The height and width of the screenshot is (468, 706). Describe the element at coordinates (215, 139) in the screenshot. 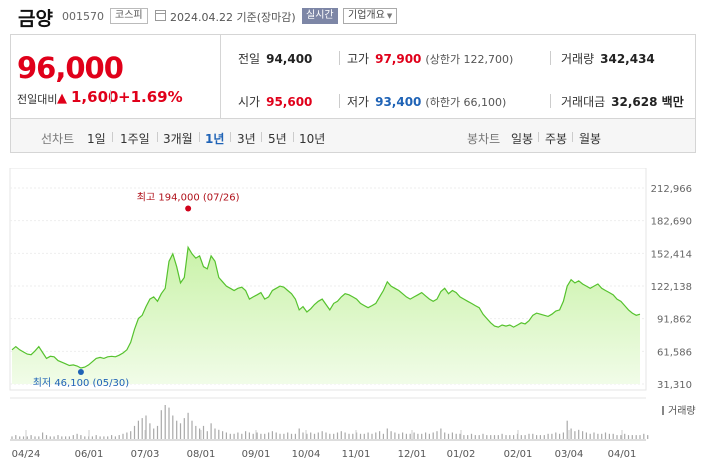

I see `period-1y: 1년` at that location.